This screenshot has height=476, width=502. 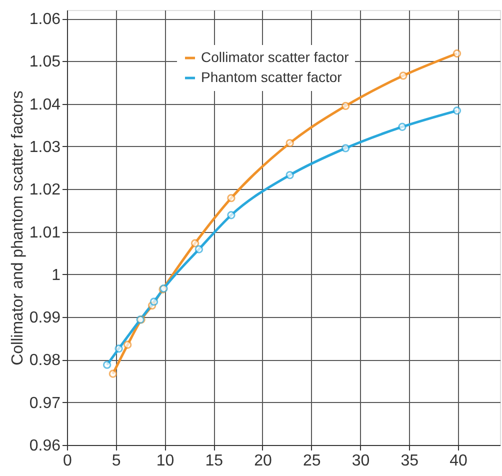 What do you see at coordinates (116, 461) in the screenshot?
I see `x-tick-label: 5` at bounding box center [116, 461].